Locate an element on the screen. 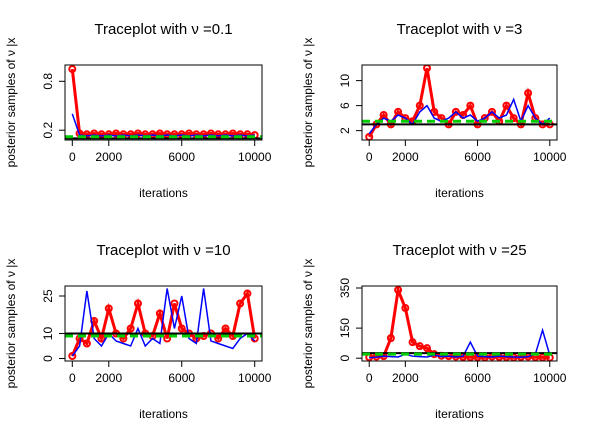  y-tick-label: 0.8 is located at coordinates (48, 81).